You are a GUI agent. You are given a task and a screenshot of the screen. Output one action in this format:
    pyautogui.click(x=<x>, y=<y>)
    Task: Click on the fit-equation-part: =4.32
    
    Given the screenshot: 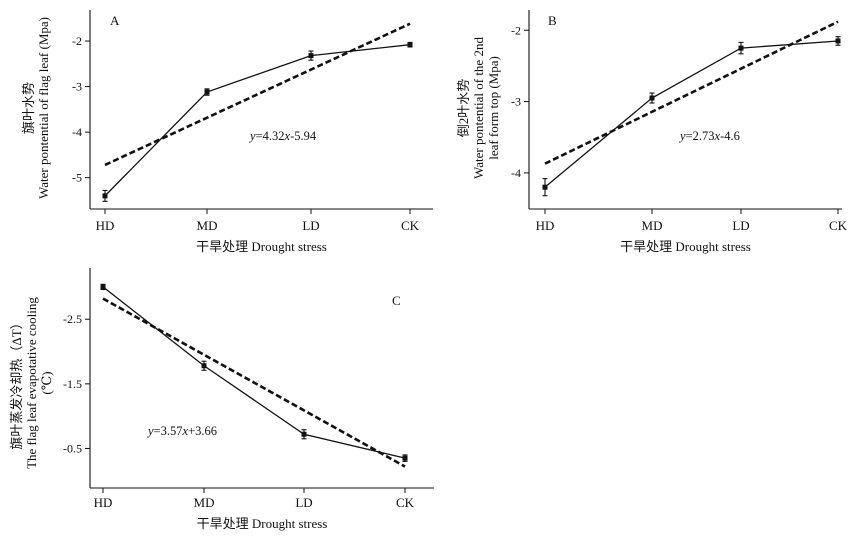 What is the action you would take?
    pyautogui.click(x=270, y=136)
    